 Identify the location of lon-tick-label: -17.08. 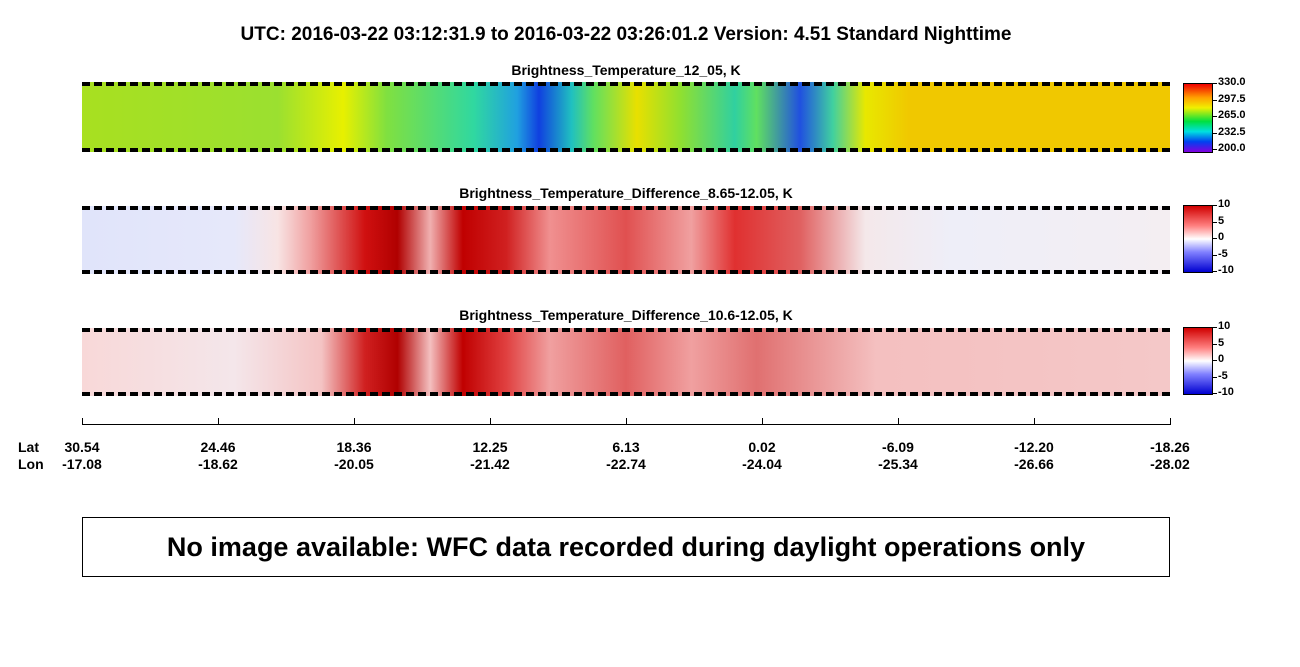
(82, 464).